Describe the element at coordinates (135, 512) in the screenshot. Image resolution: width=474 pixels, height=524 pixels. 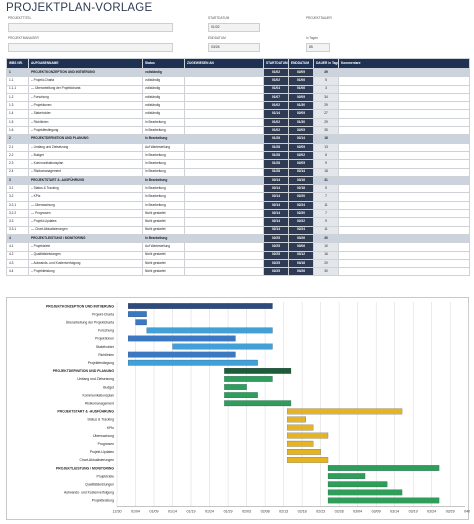
I see `x-tick-label: 01/04` at that location.